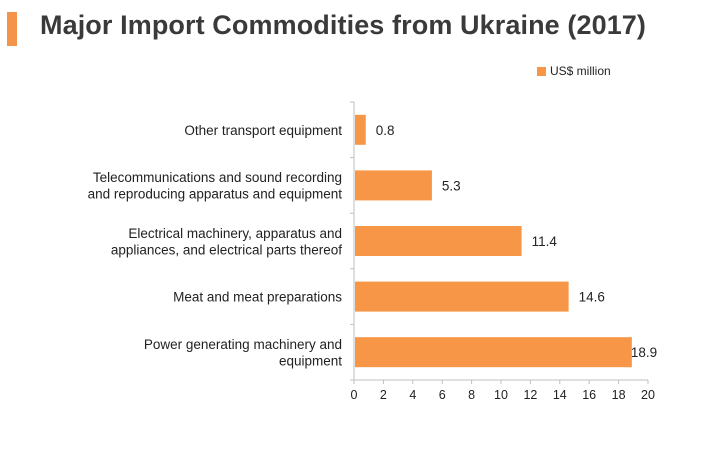  I want to click on category-label: equipment, so click(310, 360).